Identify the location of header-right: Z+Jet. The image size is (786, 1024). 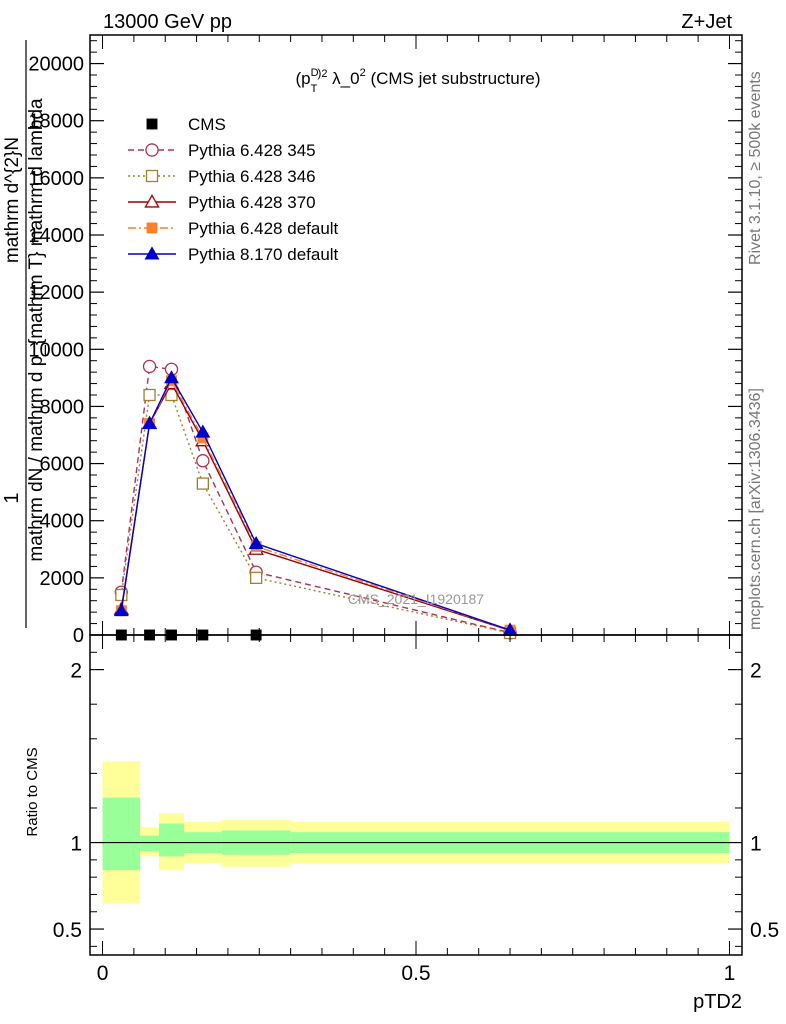
(706, 22).